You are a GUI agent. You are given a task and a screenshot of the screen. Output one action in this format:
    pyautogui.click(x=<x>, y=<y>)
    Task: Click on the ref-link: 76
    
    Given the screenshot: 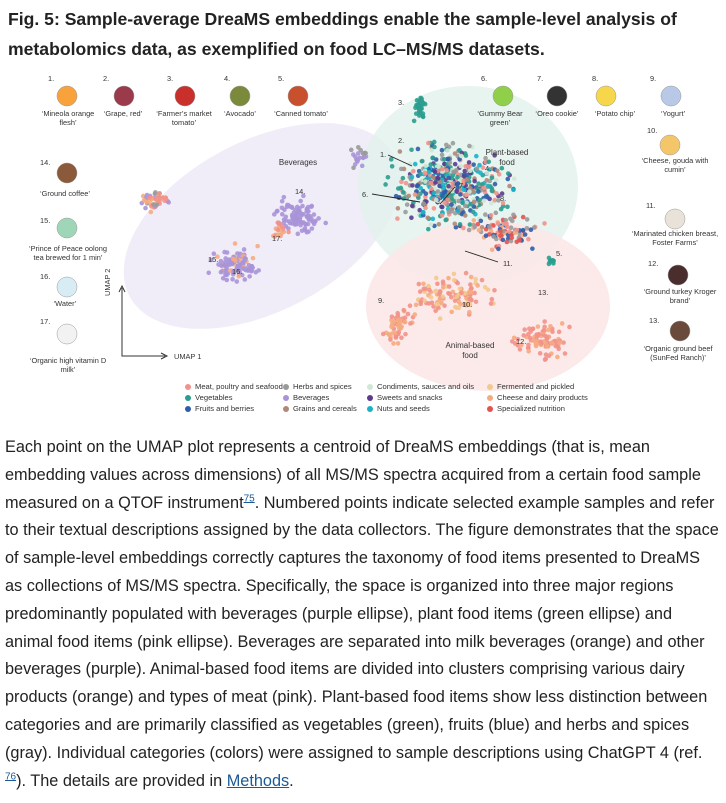 What is the action you would take?
    pyautogui.click(x=11, y=777)
    